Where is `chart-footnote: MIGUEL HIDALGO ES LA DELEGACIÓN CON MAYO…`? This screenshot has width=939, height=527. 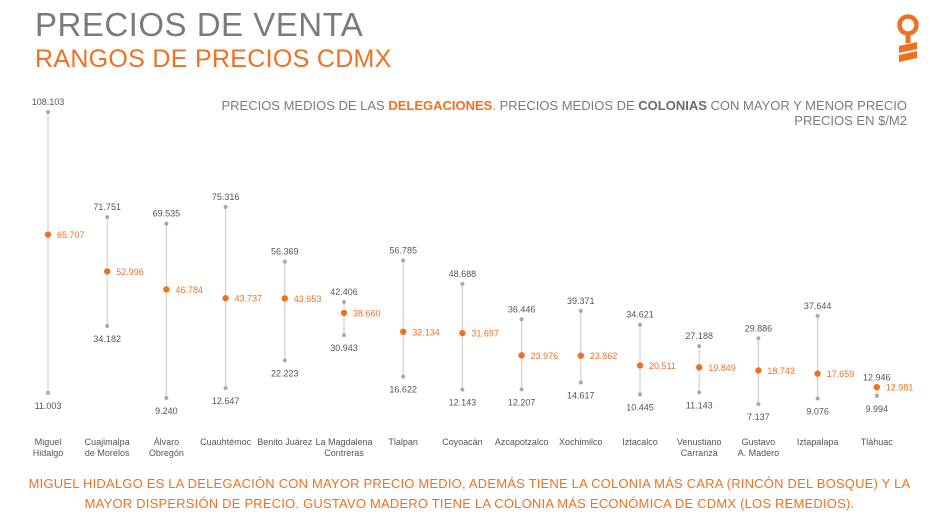 chart-footnote: MIGUEL HIDALGO ES LA DELEGACIÓN CON MAYO… is located at coordinates (469, 493).